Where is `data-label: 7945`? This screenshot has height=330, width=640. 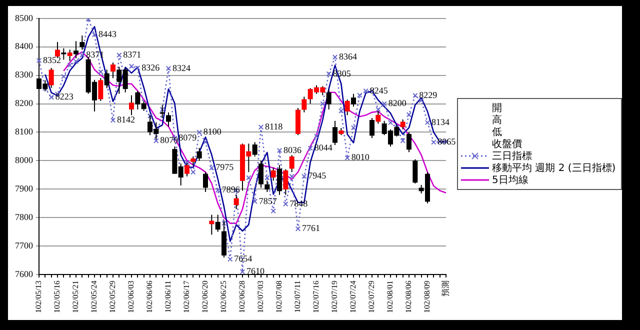 data-label: 7945 is located at coordinates (317, 175).